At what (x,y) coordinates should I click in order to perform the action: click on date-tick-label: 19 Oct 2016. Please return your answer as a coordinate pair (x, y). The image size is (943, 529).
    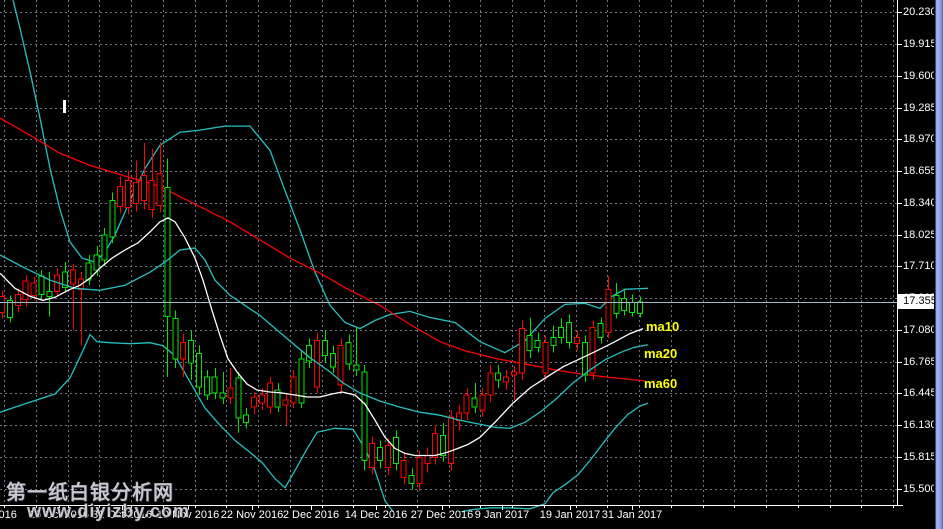
    Looking at the image, I should click on (59, 515).